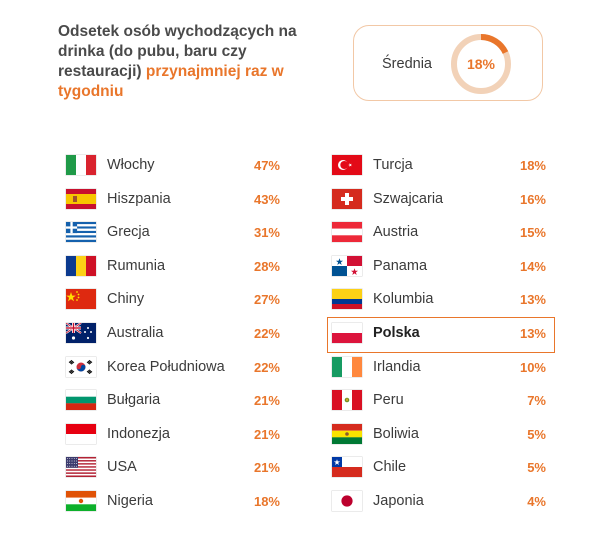  What do you see at coordinates (347, 433) in the screenshot?
I see `bolivia-flag-icon` at bounding box center [347, 433].